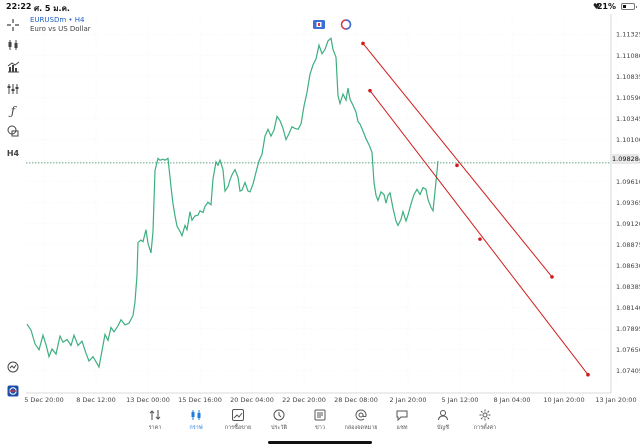  Describe the element at coordinates (407, 400) in the screenshot. I see `time-tick-label: 2 Jan 20:00` at that location.